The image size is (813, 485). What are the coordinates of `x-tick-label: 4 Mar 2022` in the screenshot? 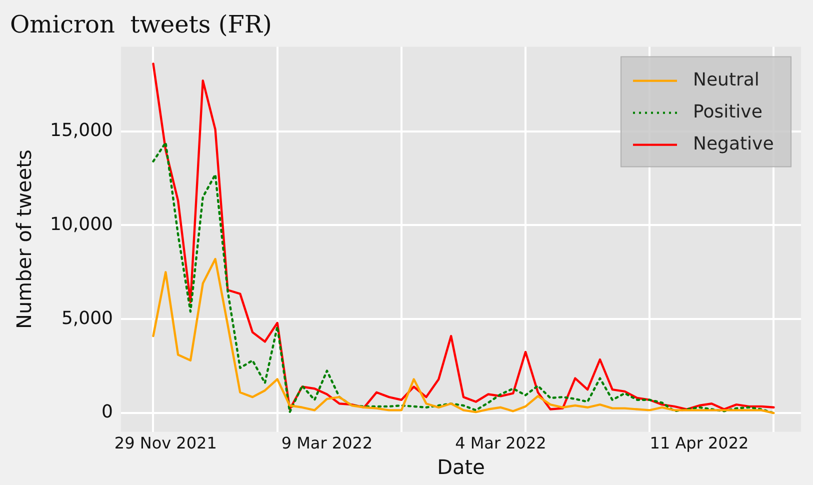 It's located at (500, 443).